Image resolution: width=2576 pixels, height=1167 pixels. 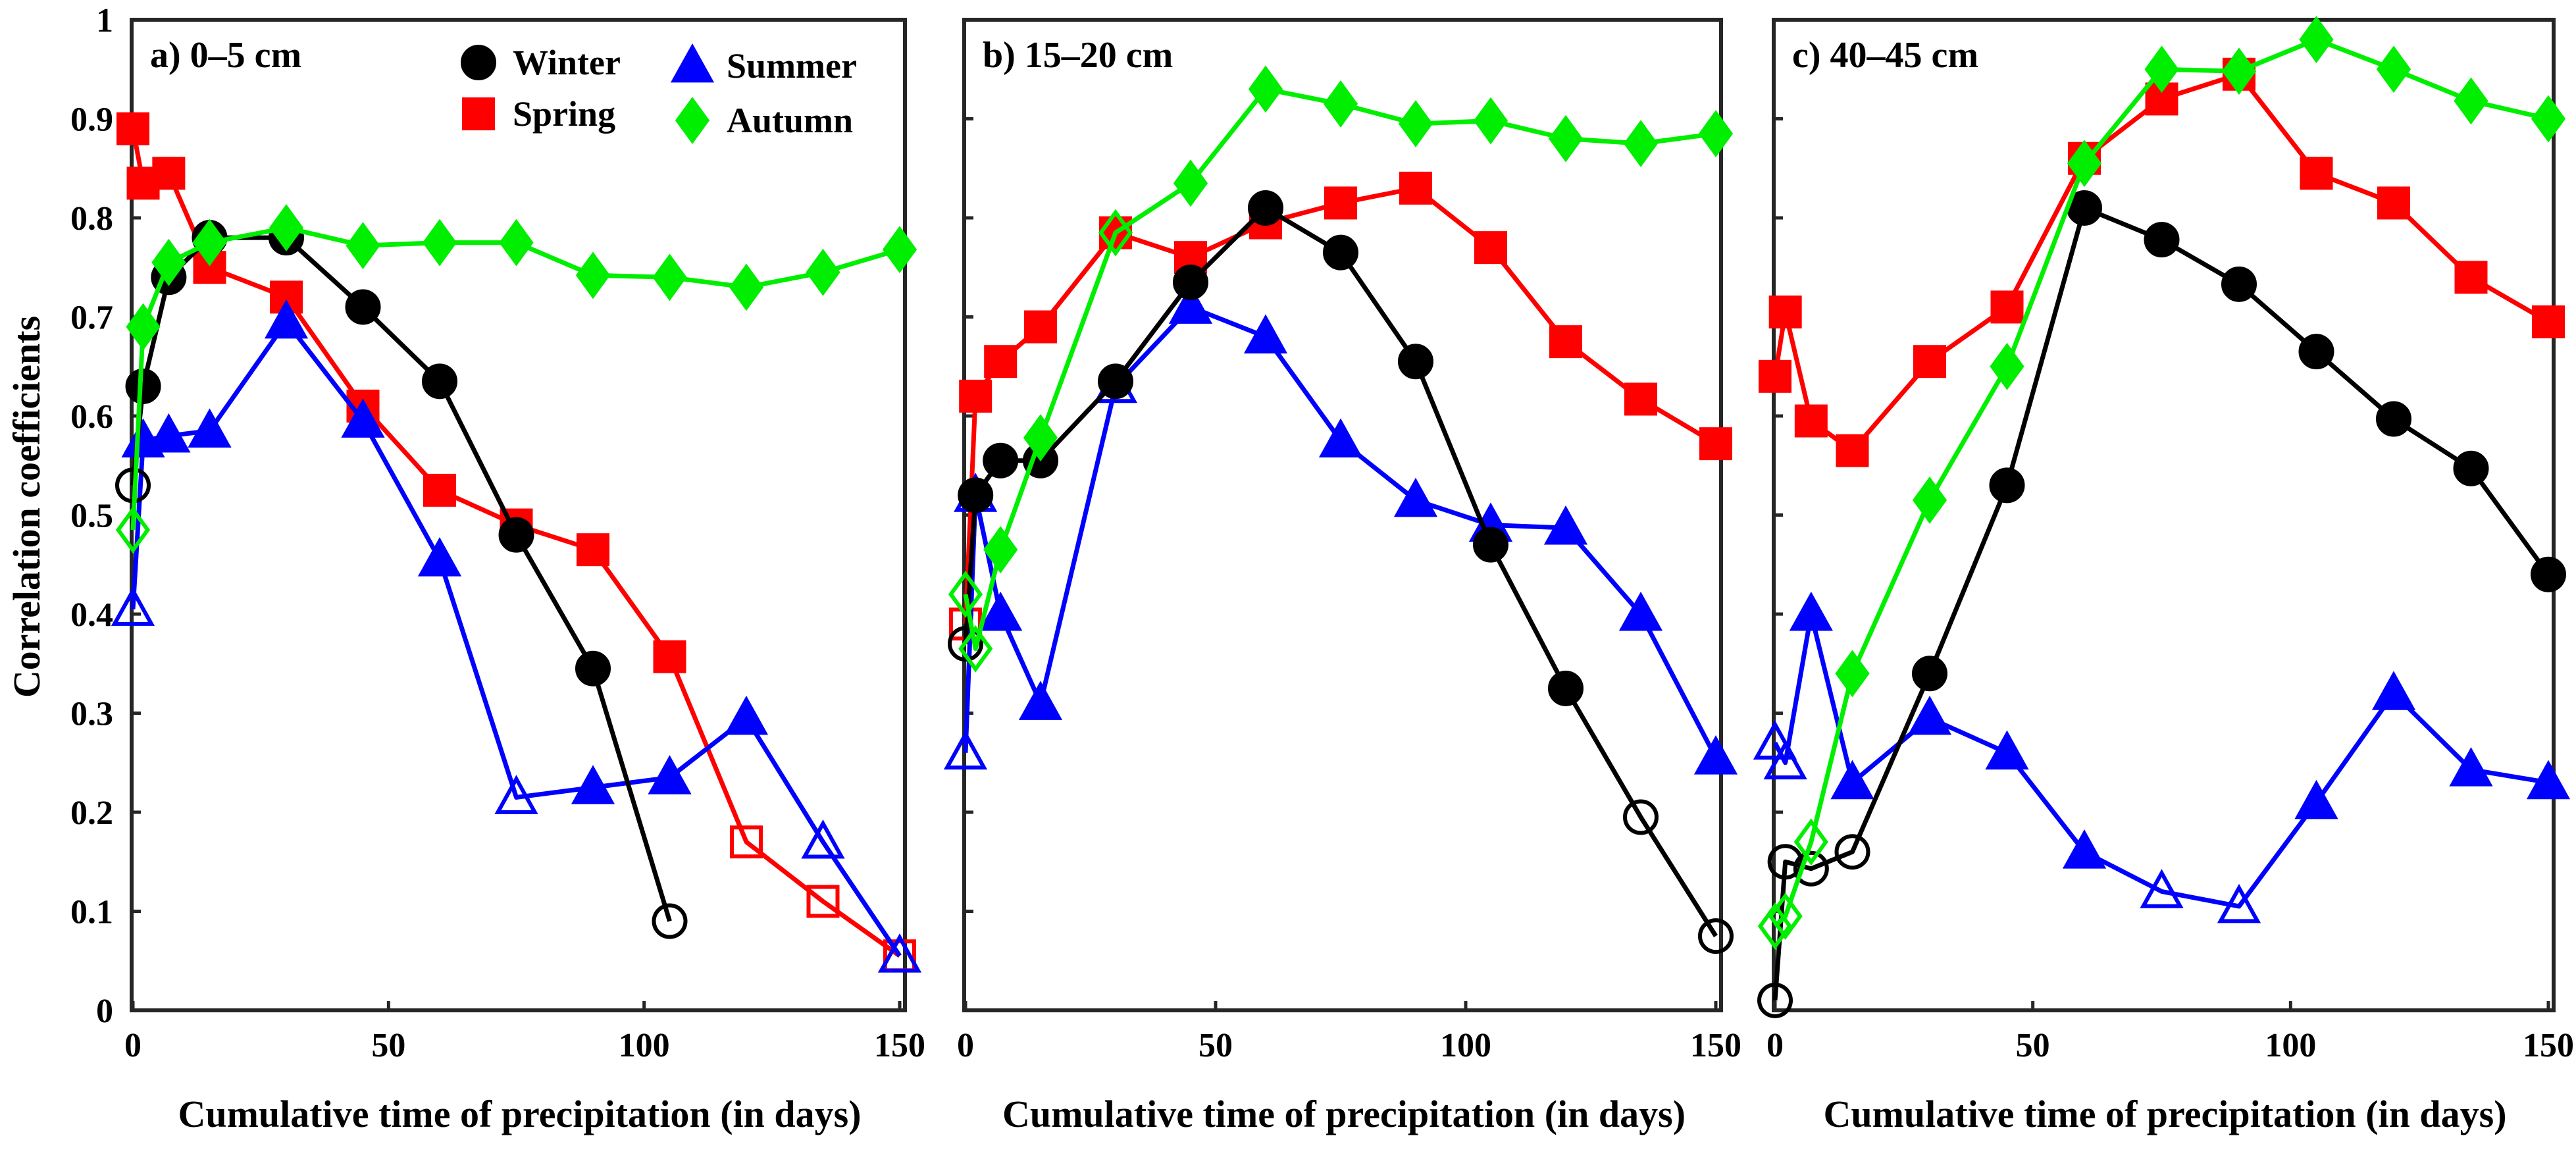 What do you see at coordinates (1340, 531) in the screenshot?
I see `series-line-summer` at bounding box center [1340, 531].